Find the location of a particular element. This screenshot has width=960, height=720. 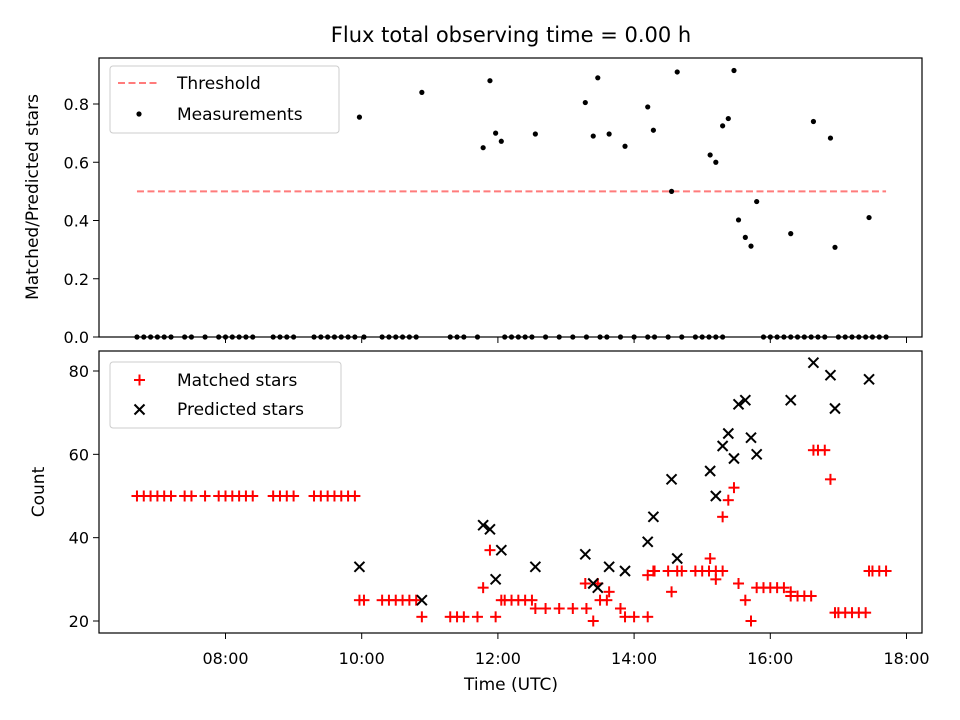

bottom-x-tick-label: 18:00 is located at coordinates (906, 658).